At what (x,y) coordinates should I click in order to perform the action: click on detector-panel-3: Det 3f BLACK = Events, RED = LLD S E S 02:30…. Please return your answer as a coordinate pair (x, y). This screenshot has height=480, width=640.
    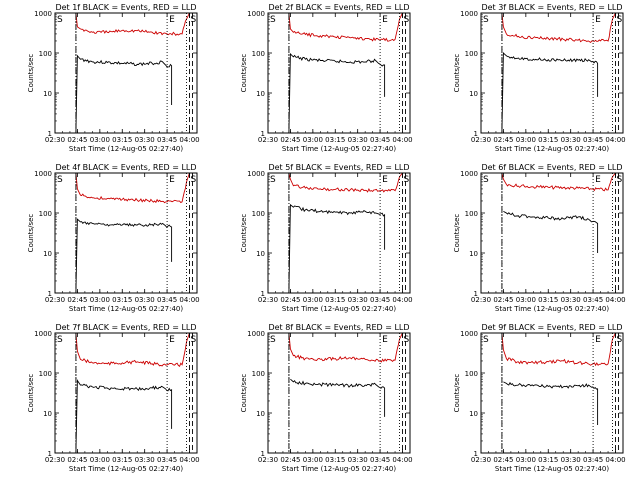
    Looking at the image, I should click on (539, 78).